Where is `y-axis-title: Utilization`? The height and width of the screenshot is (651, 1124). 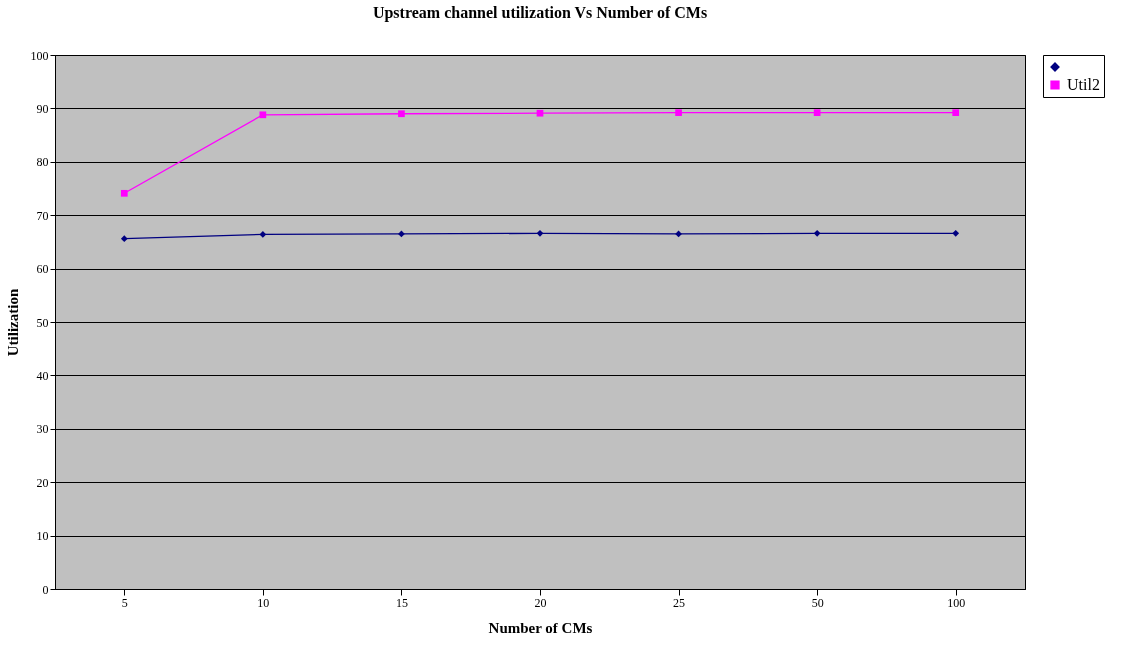
y-axis-title: Utilization is located at coordinates (12, 322).